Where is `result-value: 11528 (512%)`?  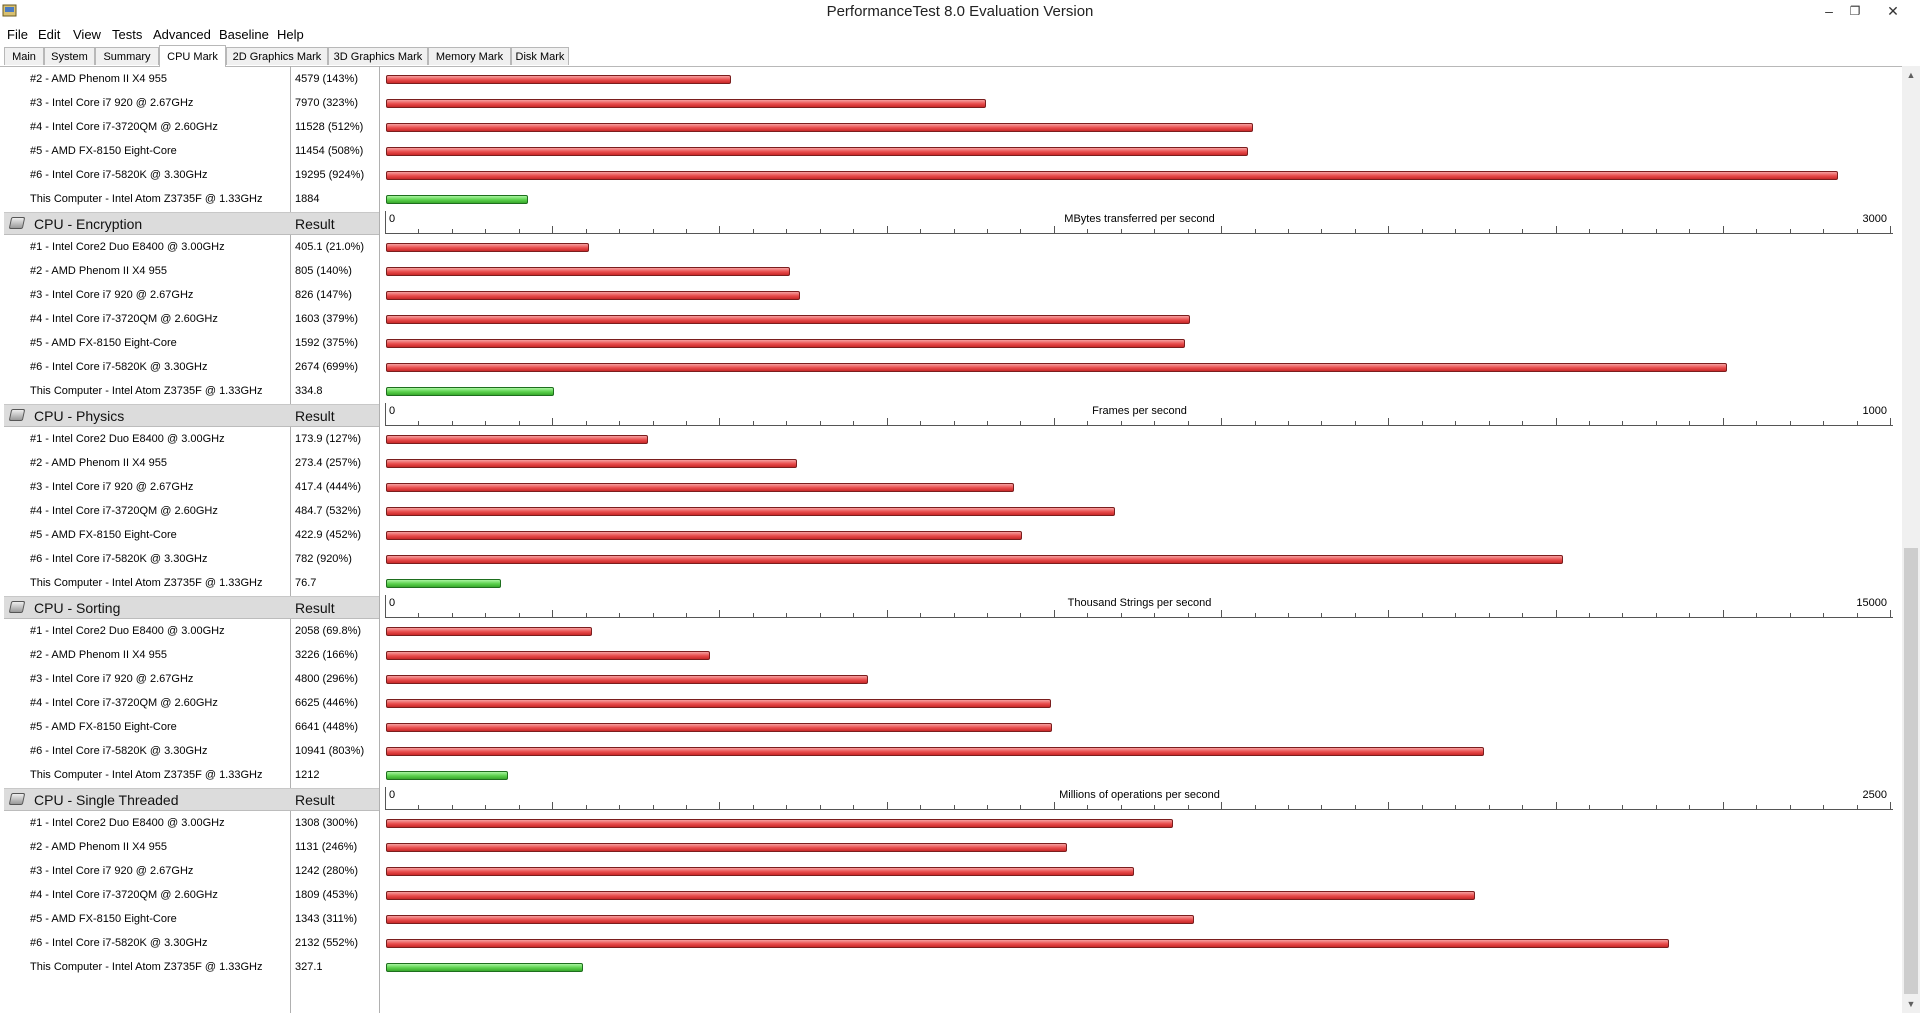
result-value: 11528 (512%) is located at coordinates (329, 127).